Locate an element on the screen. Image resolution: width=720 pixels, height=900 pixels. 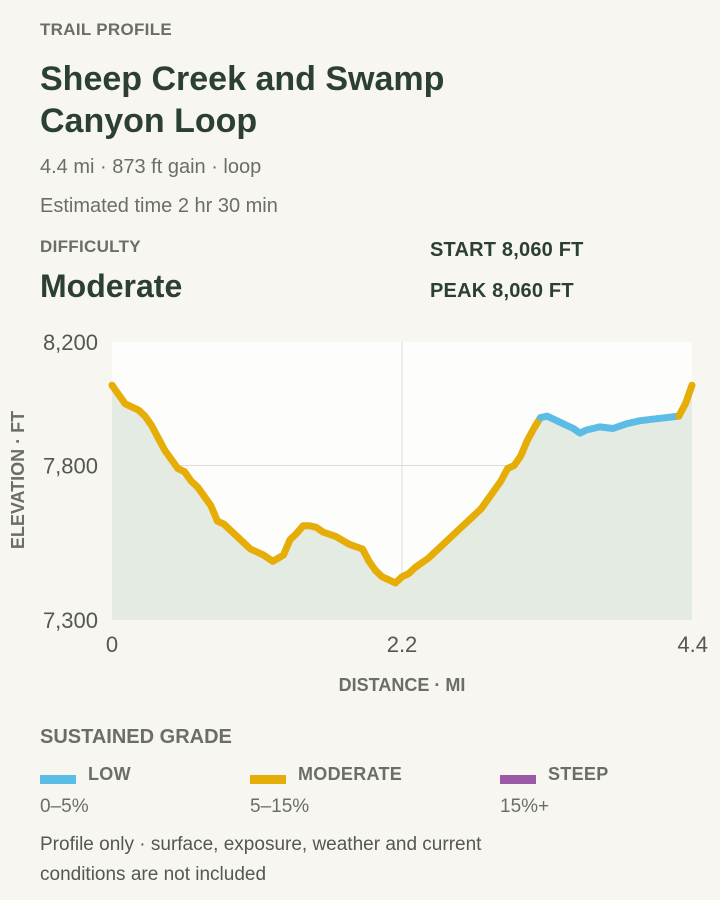
legend-range-steep: 15%+ is located at coordinates (525, 806).